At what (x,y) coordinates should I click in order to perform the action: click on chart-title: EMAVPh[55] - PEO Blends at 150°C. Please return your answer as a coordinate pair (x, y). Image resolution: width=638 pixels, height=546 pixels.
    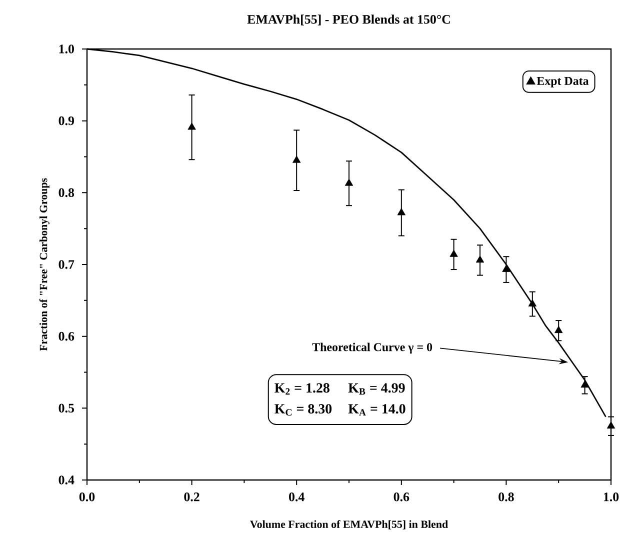
    Looking at the image, I should click on (348, 20).